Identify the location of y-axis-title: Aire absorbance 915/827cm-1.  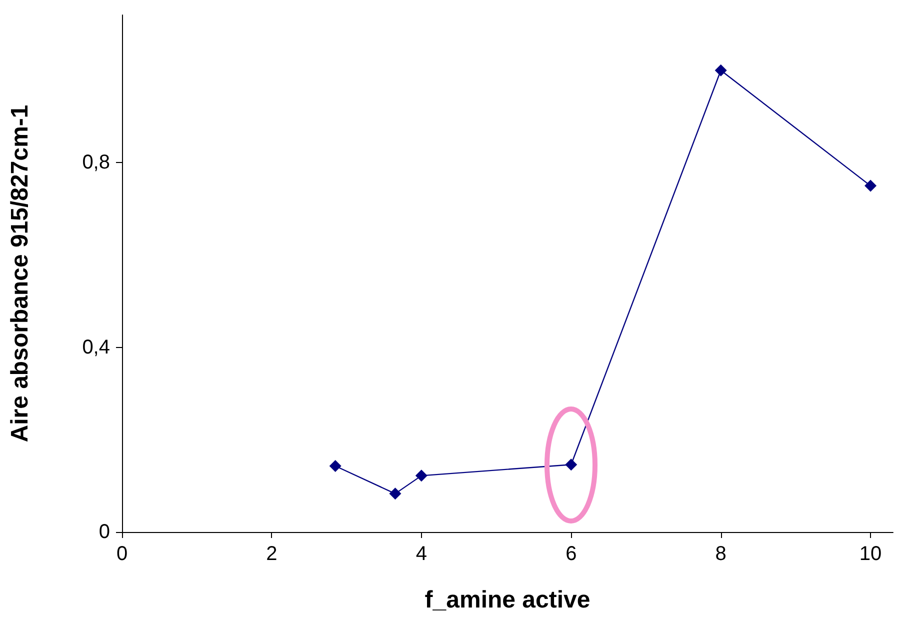
(20, 273).